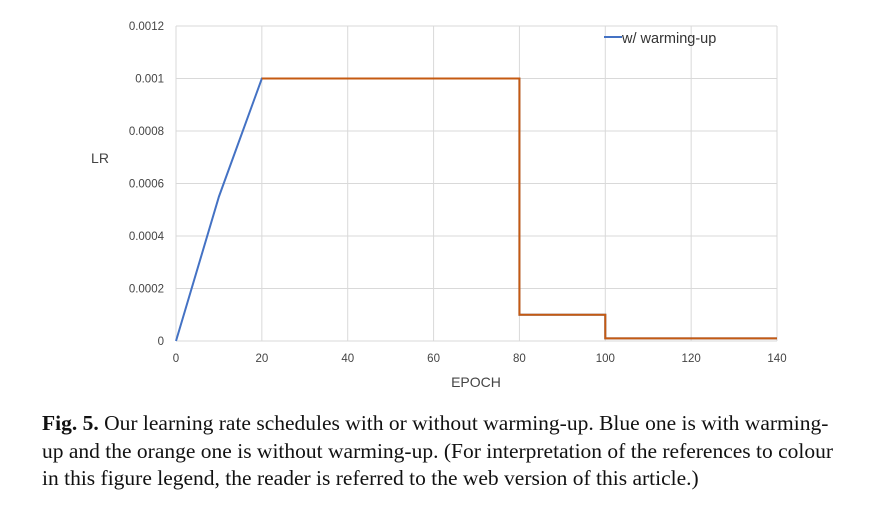 The width and height of the screenshot is (887, 529). What do you see at coordinates (347, 359) in the screenshot?
I see `x-tick-label: 40` at bounding box center [347, 359].